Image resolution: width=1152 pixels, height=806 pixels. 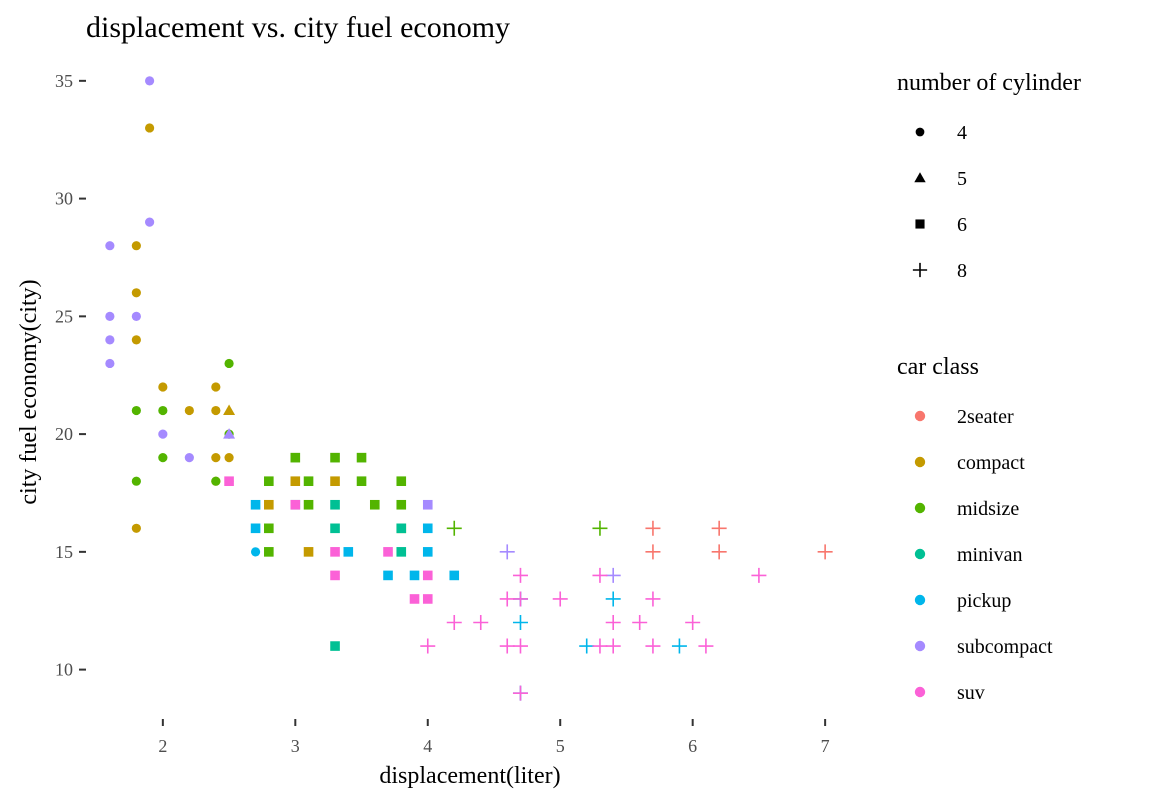 What do you see at coordinates (295, 746) in the screenshot?
I see `x-tick-label: 3` at bounding box center [295, 746].